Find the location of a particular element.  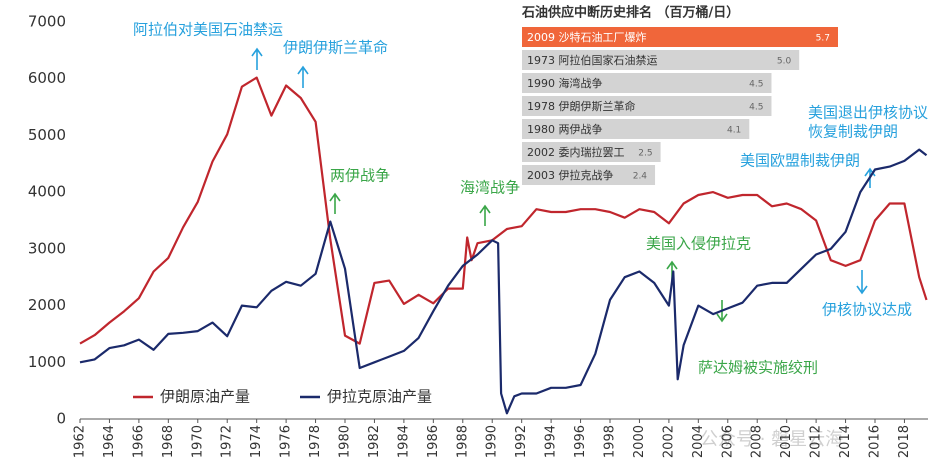

annotation: 美国欧盟制裁伊朗 is located at coordinates (800, 161).